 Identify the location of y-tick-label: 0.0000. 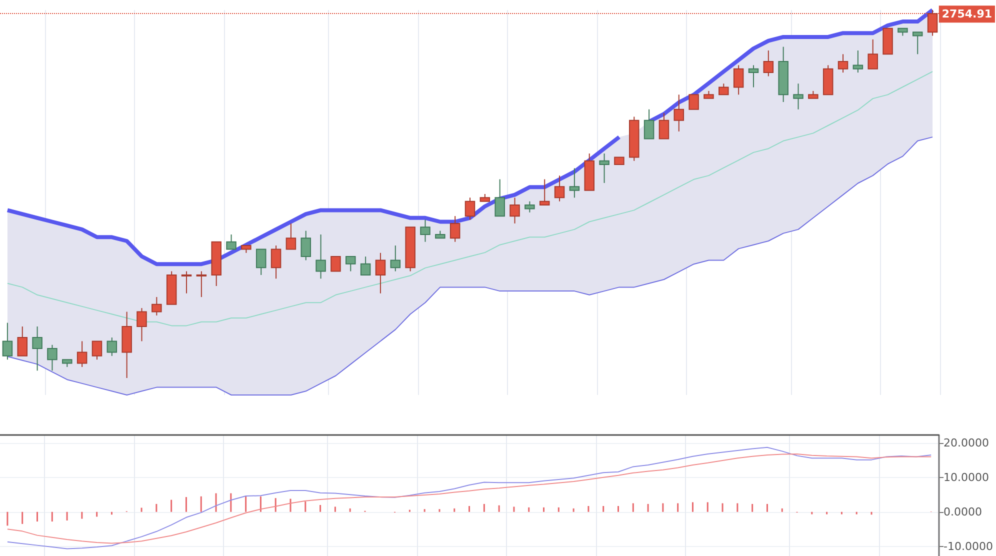
(963, 511).